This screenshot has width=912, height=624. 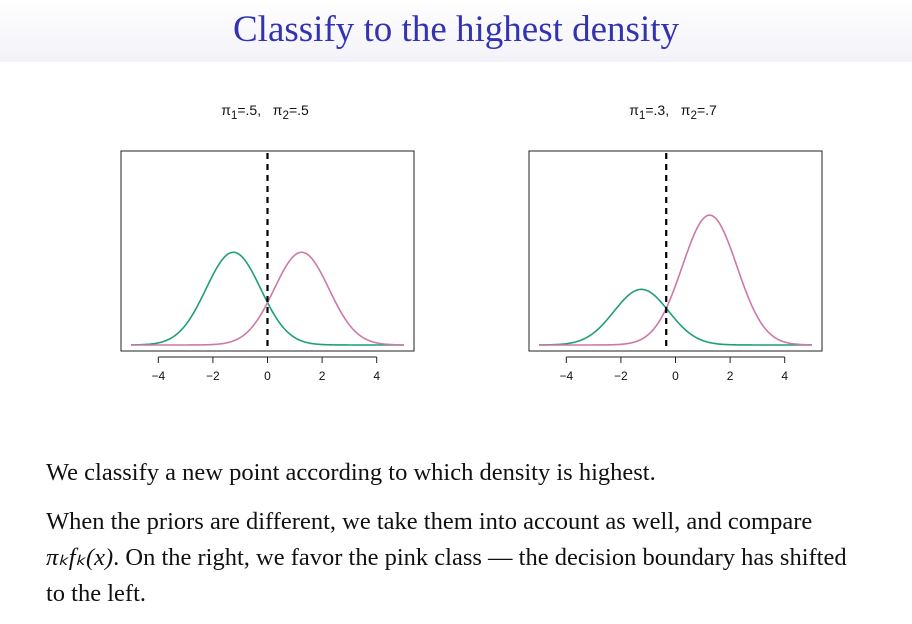 I want to click on slide-title: Classify to the highest density, so click(x=456, y=29).